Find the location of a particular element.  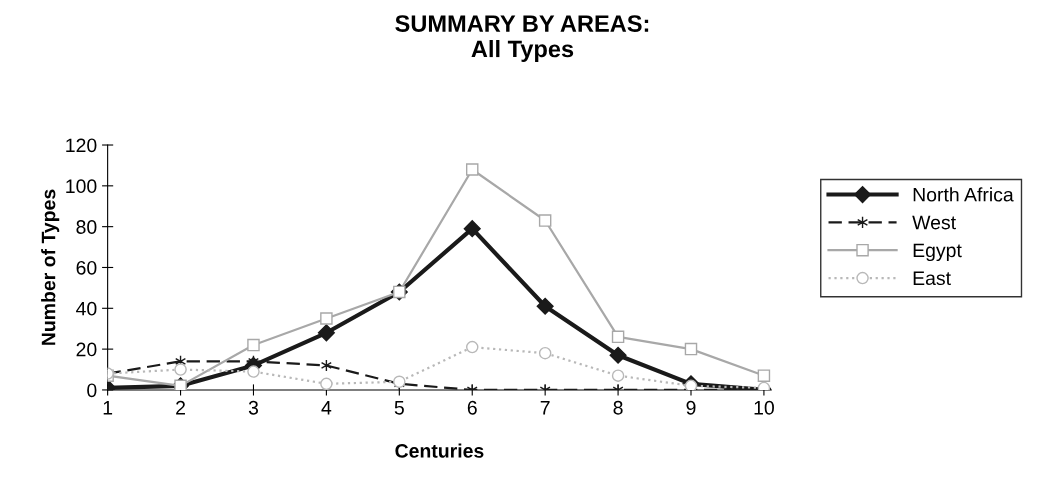

y-tick-label: 20 is located at coordinates (86, 349).